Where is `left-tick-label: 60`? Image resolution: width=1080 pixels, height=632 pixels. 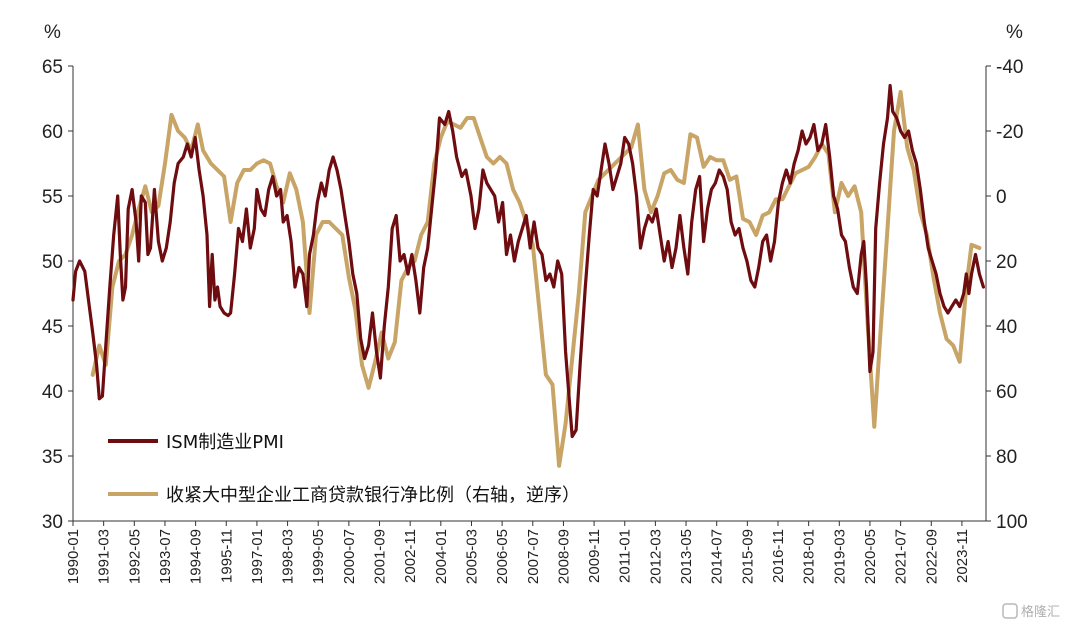 left-tick-label: 60 is located at coordinates (52, 132).